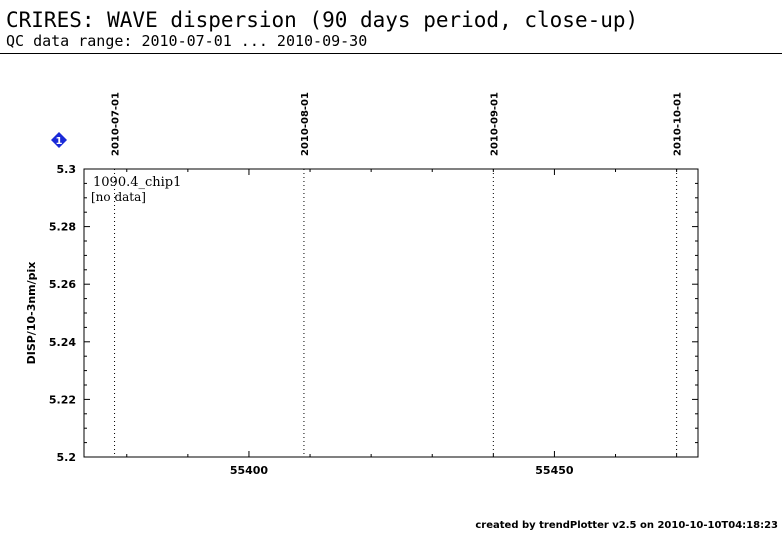  What do you see at coordinates (249, 470) in the screenshot?
I see `x-tick-label: 55400` at bounding box center [249, 470].